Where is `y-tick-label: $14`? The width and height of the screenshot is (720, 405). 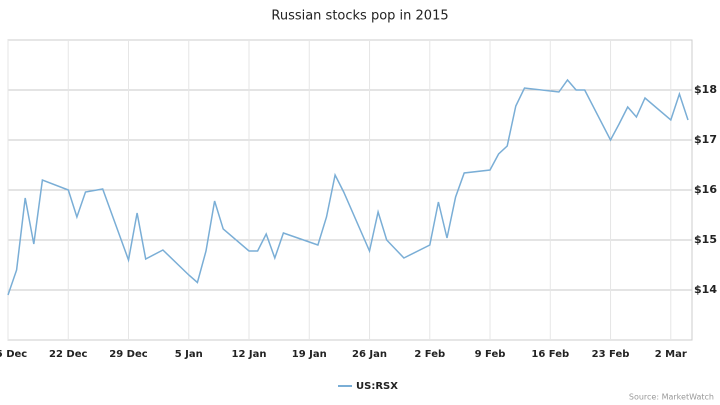
y-tick-label: $14 is located at coordinates (705, 289).